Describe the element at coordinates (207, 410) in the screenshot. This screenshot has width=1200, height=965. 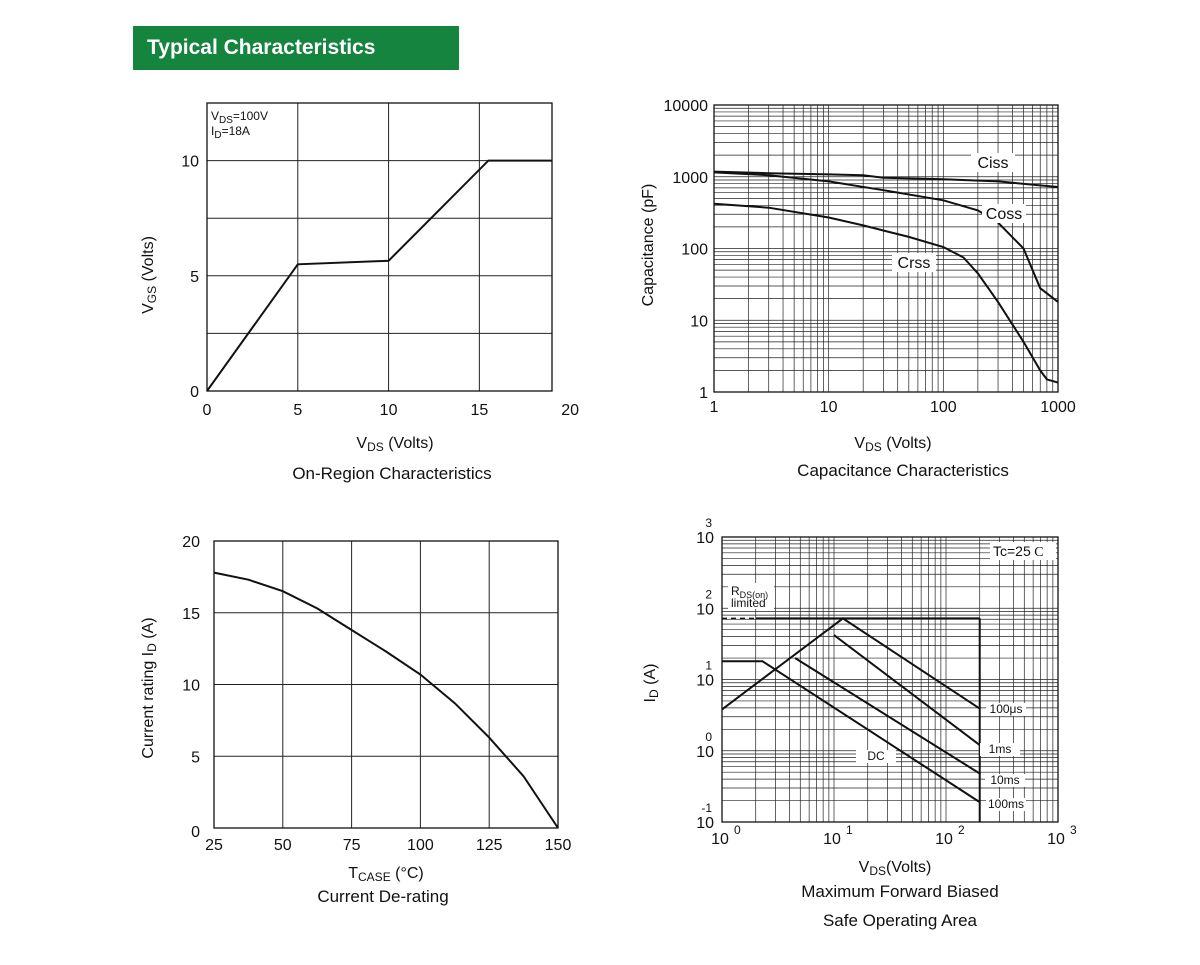
I see `x-tick-label: 0` at that location.